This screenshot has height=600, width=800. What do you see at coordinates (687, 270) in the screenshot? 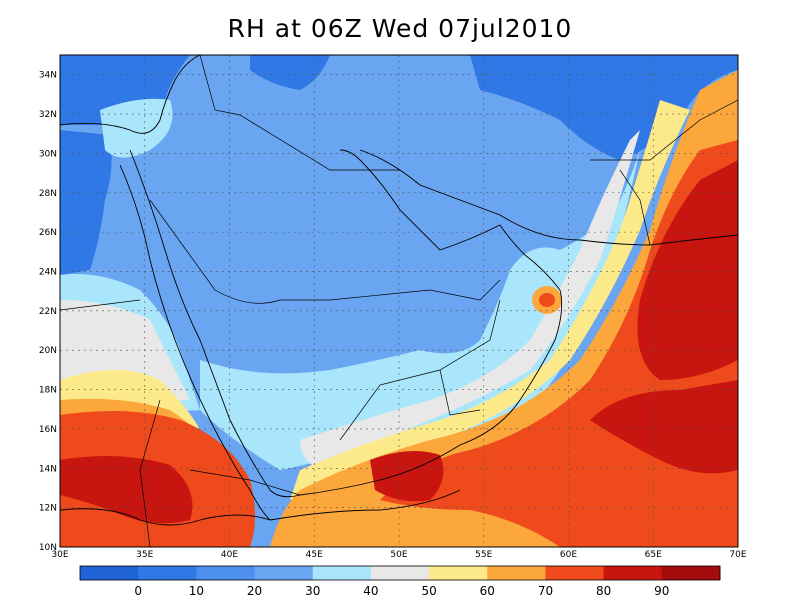
I see `rh-region-pakistan-darkred` at bounding box center [687, 270].